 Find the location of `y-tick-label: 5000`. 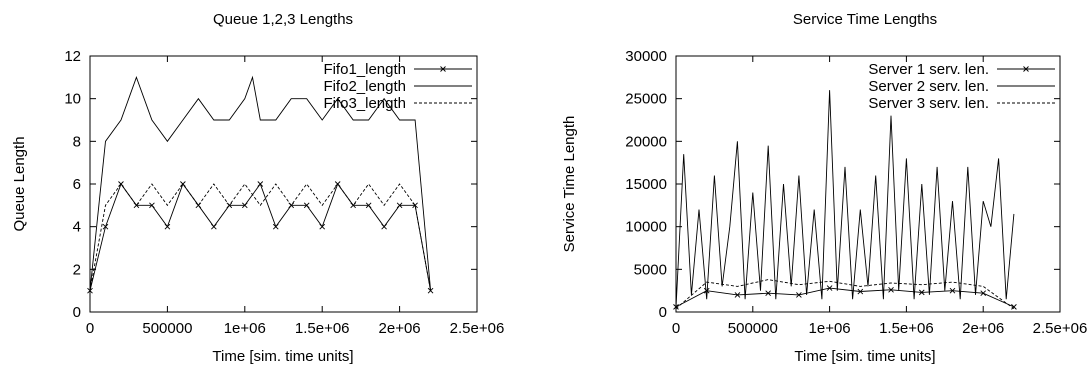

y-tick-label: 5000 is located at coordinates (650, 269).